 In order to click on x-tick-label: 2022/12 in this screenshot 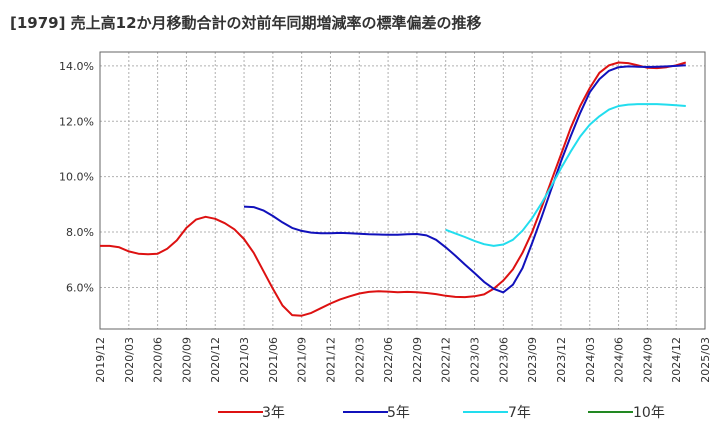, I will do `click(446, 360)`.